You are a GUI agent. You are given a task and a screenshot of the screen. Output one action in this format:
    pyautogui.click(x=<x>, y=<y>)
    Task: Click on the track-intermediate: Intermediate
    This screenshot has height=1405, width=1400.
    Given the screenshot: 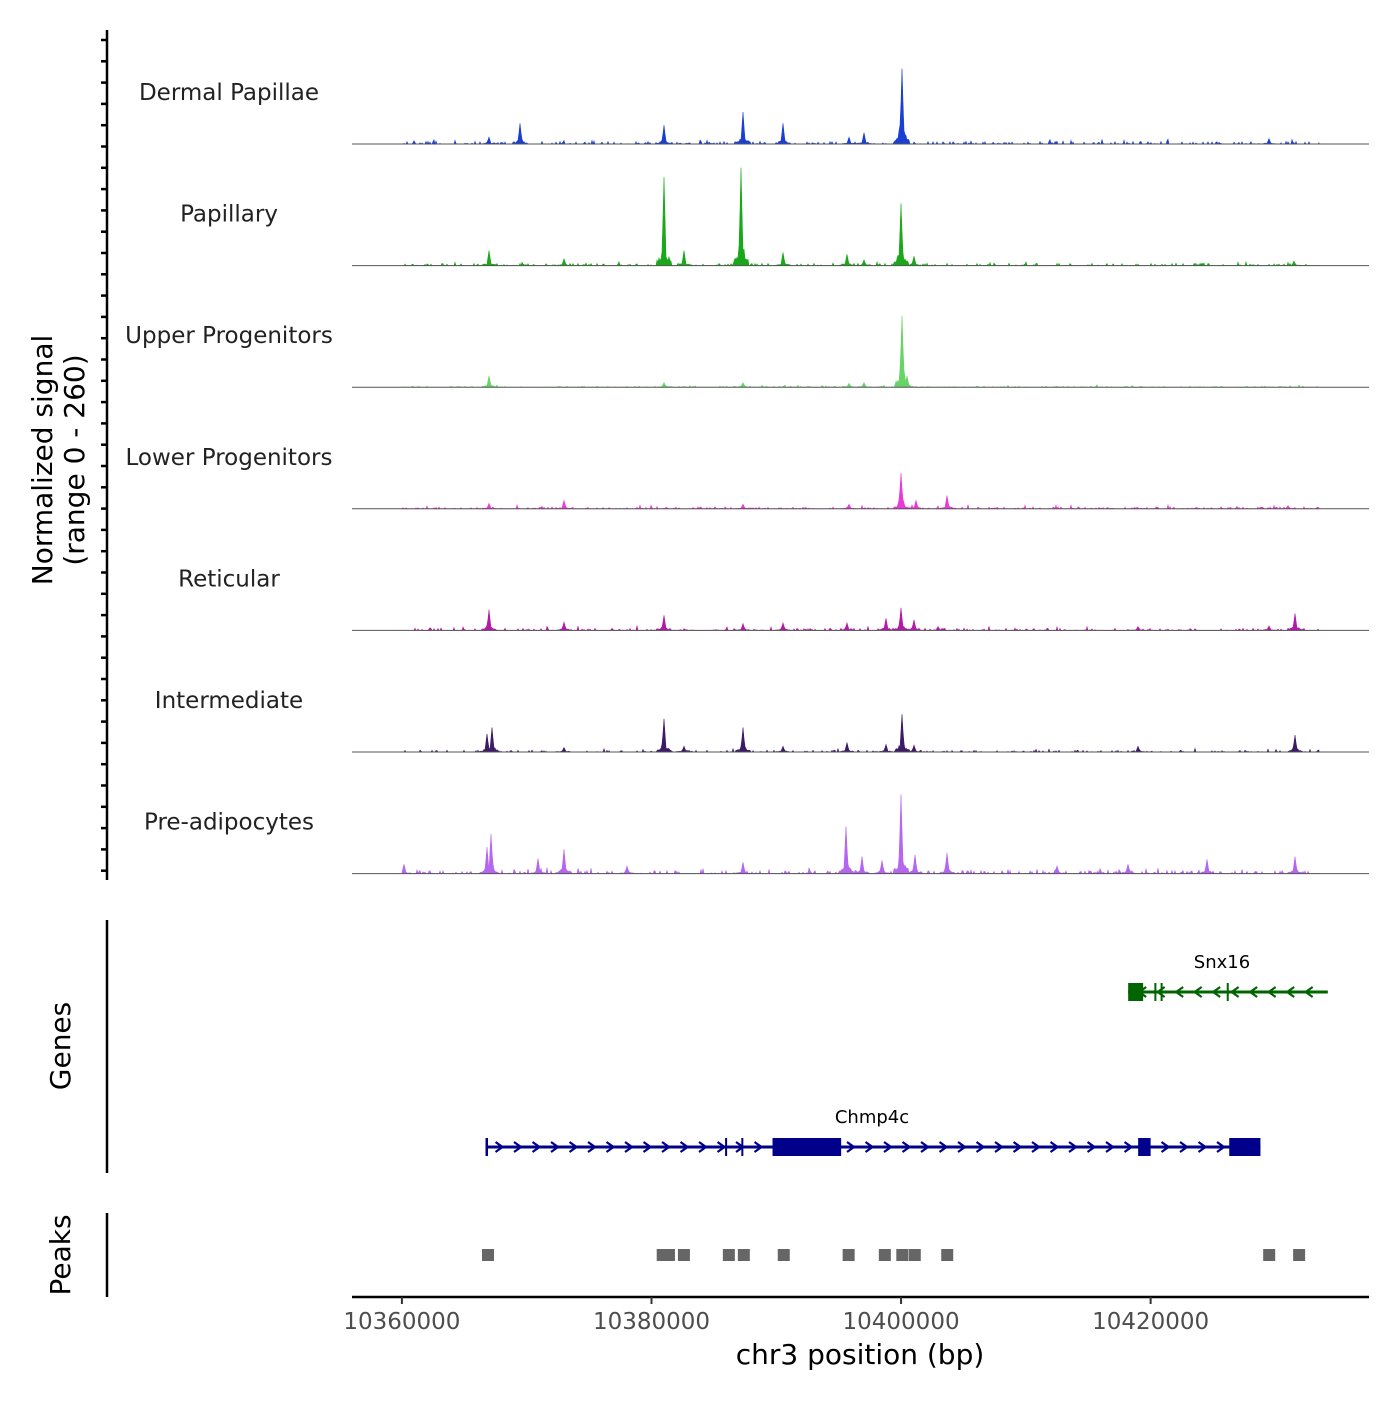 What is the action you would take?
    pyautogui.click(x=762, y=720)
    